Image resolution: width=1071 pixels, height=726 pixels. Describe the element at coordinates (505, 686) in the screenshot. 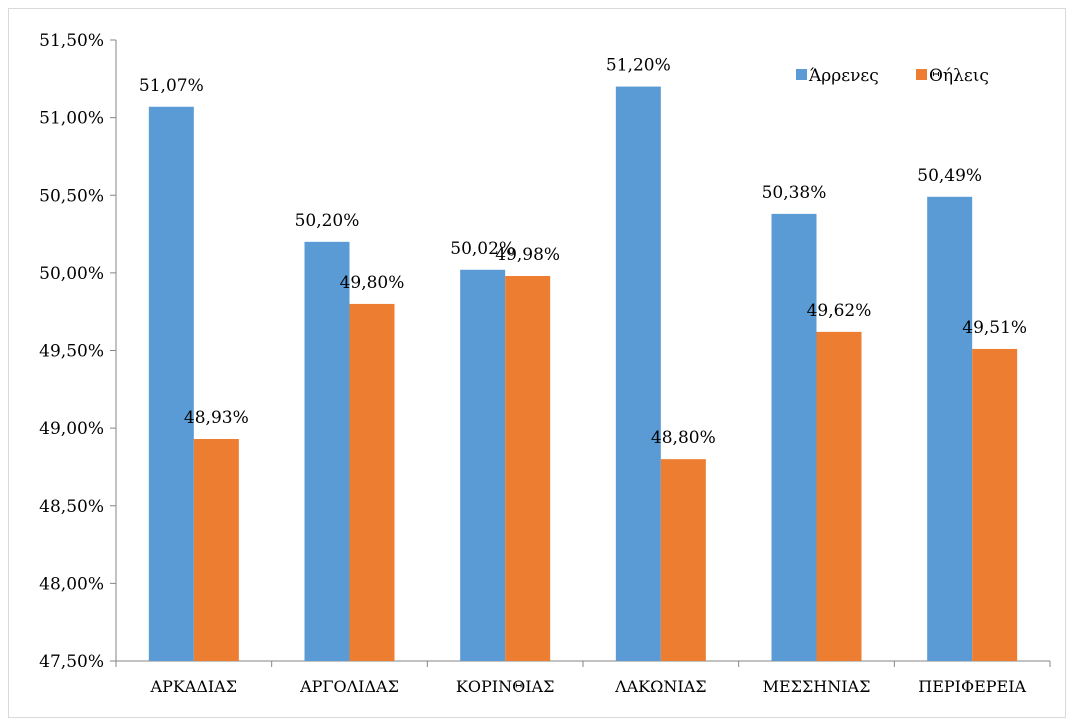

I see `x-tick-label: ΚΟΡΙΝΘΙΑΣ` at that location.